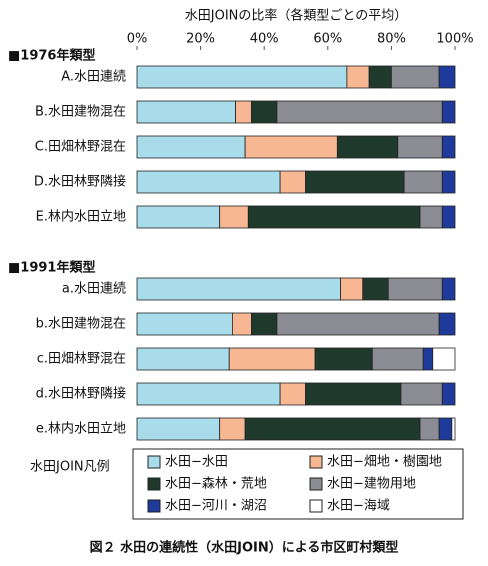 This screenshot has width=488, height=566. Describe the element at coordinates (244, 548) in the screenshot. I see `caption: 図２ 水田の連続性（水田JOIN）による市区町村類型` at that location.